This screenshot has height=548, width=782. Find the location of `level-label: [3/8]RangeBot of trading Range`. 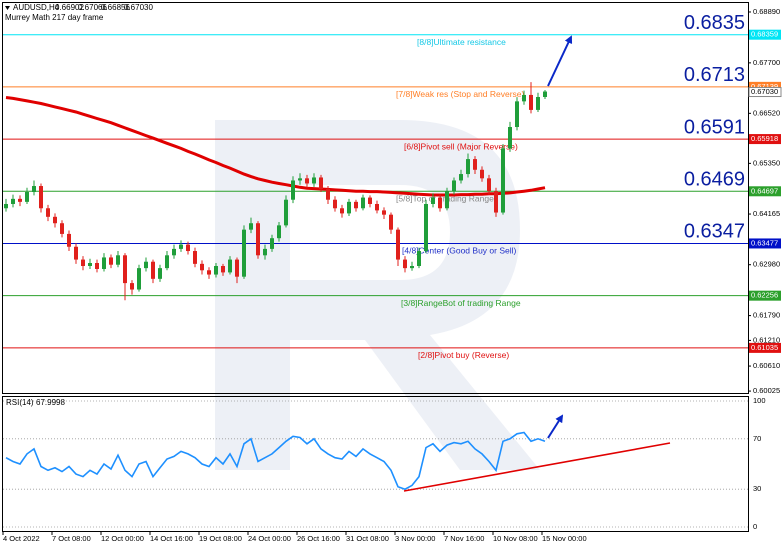

level-label: [3/8]RangeBot of trading Range is located at coordinates (461, 303).